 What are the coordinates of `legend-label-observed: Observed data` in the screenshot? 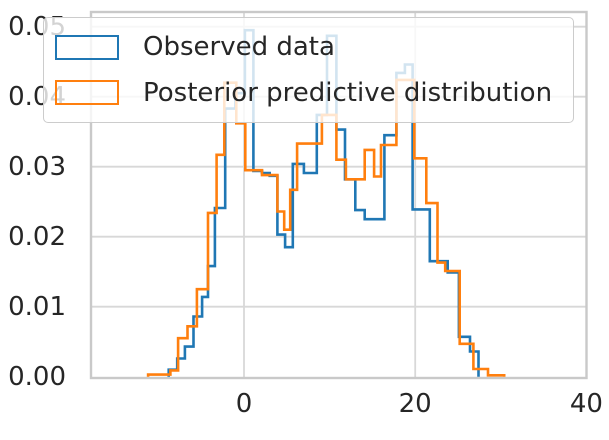 It's located at (239, 46).